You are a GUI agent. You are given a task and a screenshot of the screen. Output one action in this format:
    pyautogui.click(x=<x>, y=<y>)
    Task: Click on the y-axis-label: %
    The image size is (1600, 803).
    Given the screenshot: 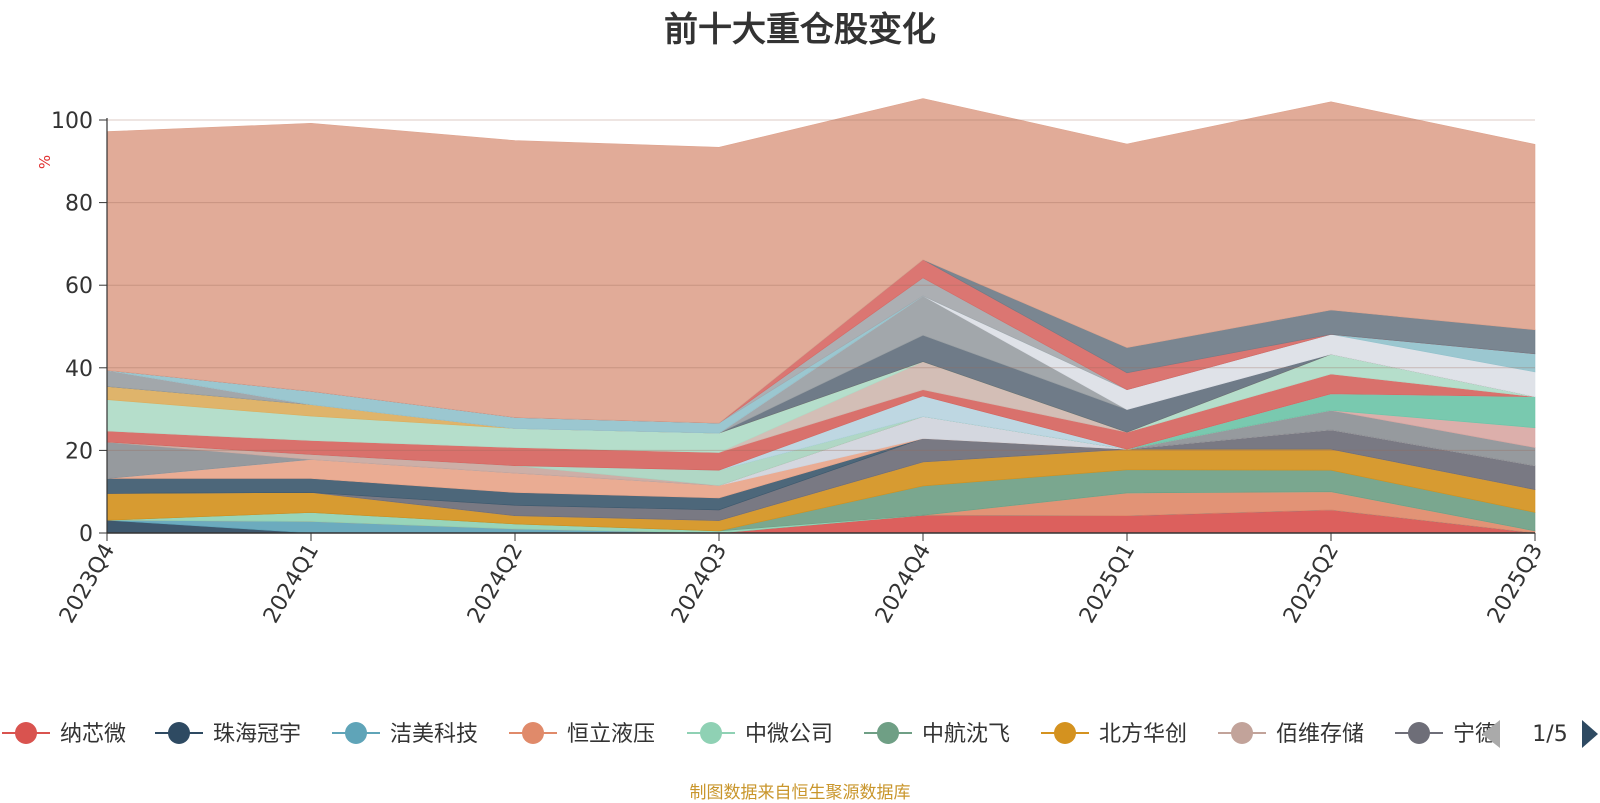 What is the action you would take?
    pyautogui.click(x=45, y=162)
    